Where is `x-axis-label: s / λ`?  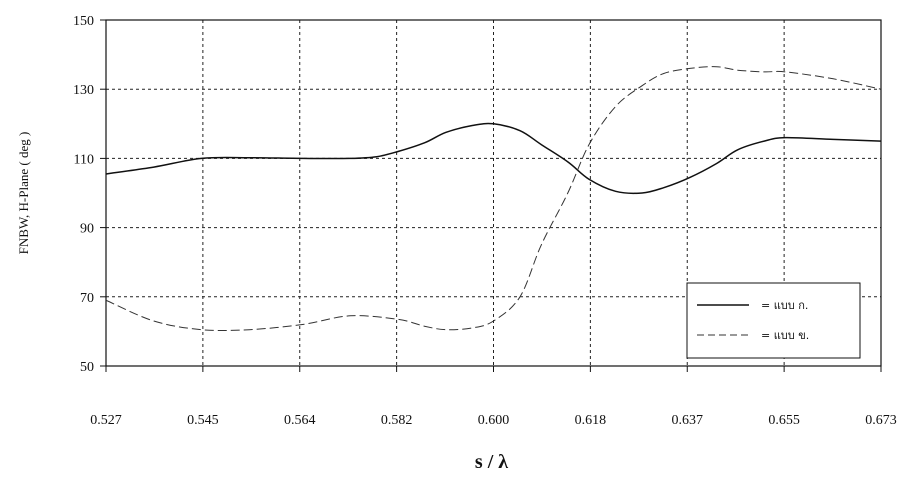 x-axis-label: s / λ is located at coordinates (491, 462).